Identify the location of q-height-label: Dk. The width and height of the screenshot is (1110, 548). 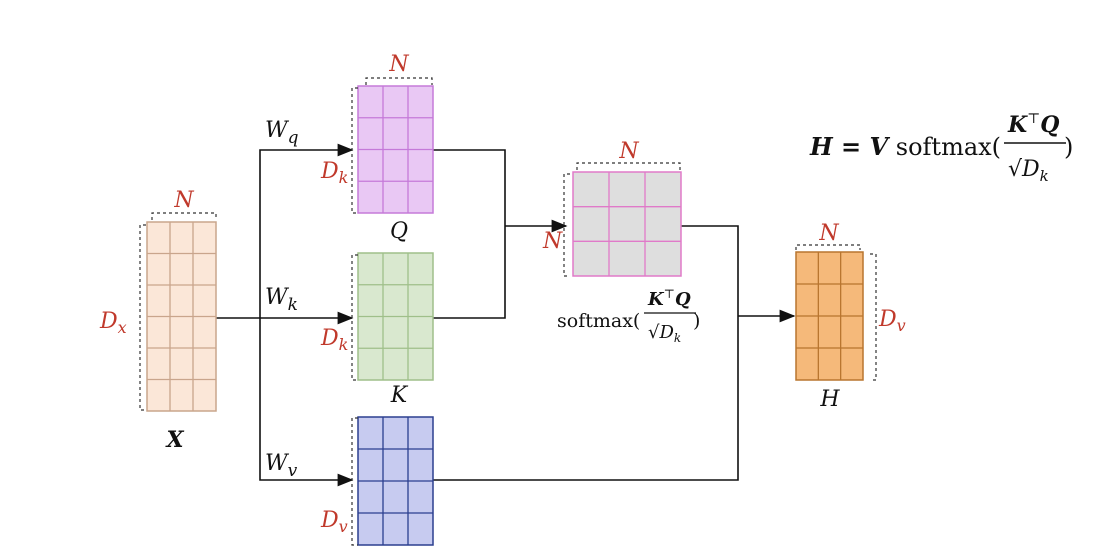
(334, 173).